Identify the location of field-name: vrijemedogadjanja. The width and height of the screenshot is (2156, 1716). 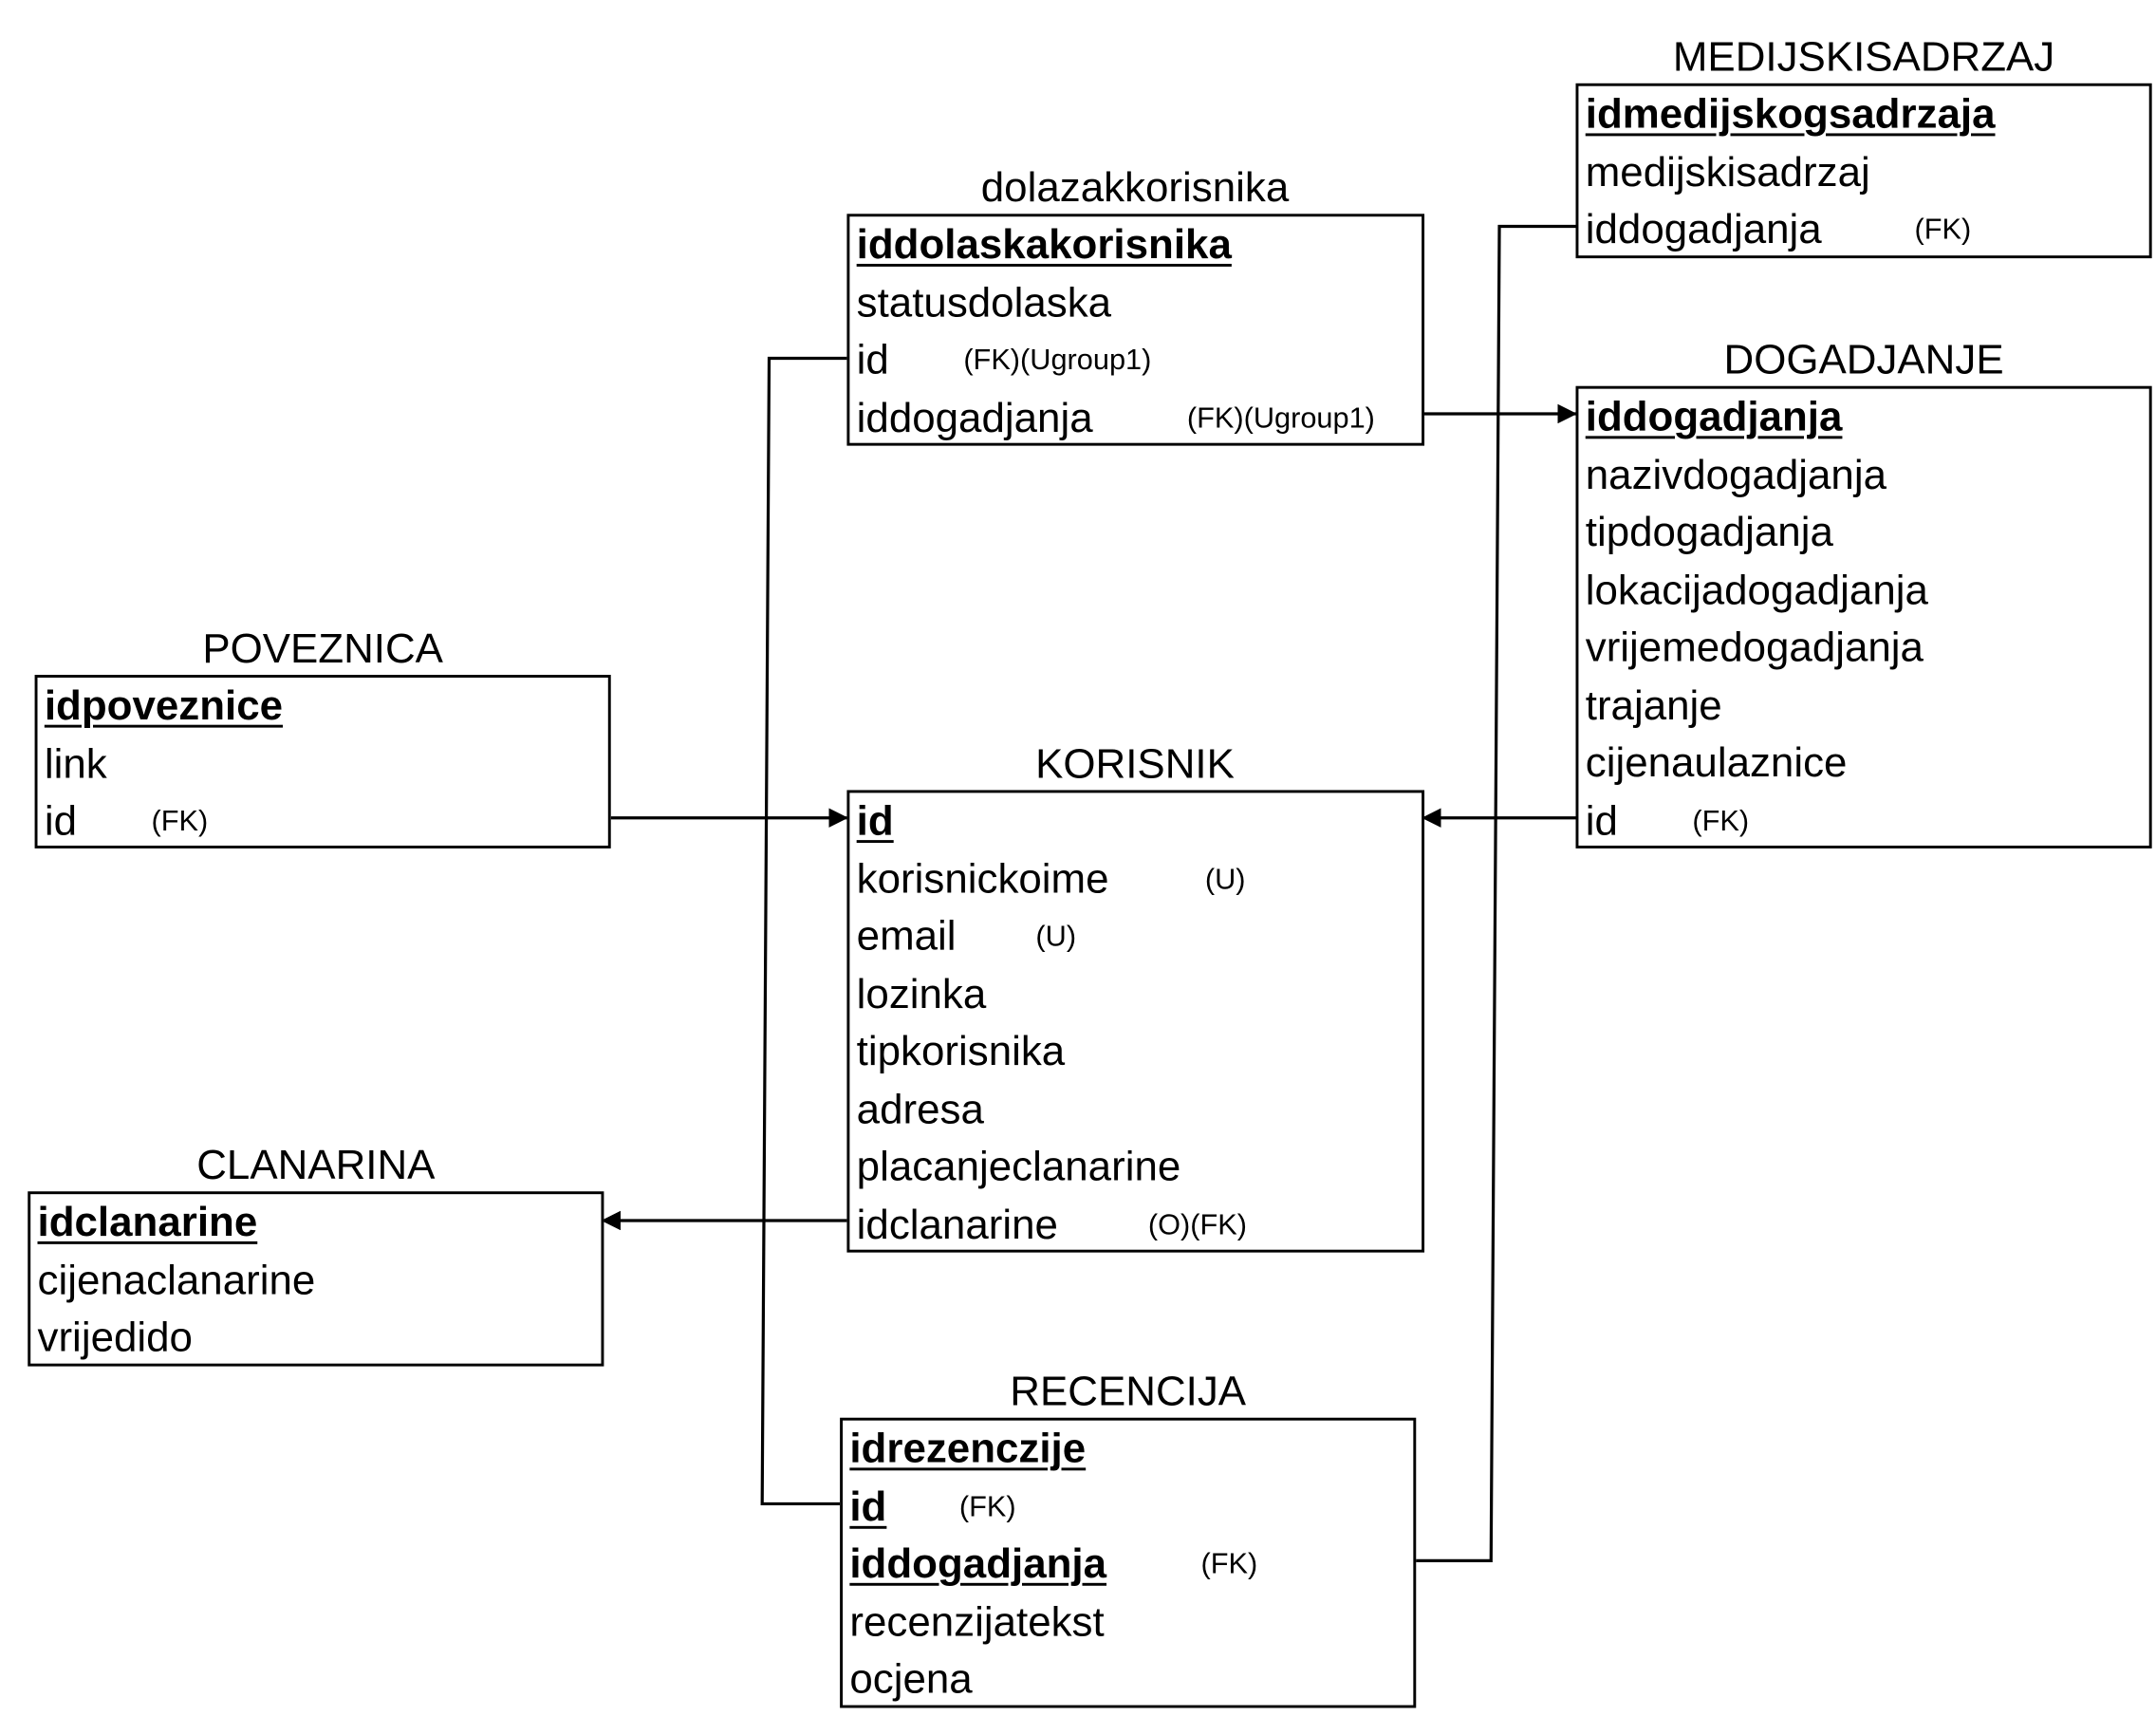
(1754, 648).